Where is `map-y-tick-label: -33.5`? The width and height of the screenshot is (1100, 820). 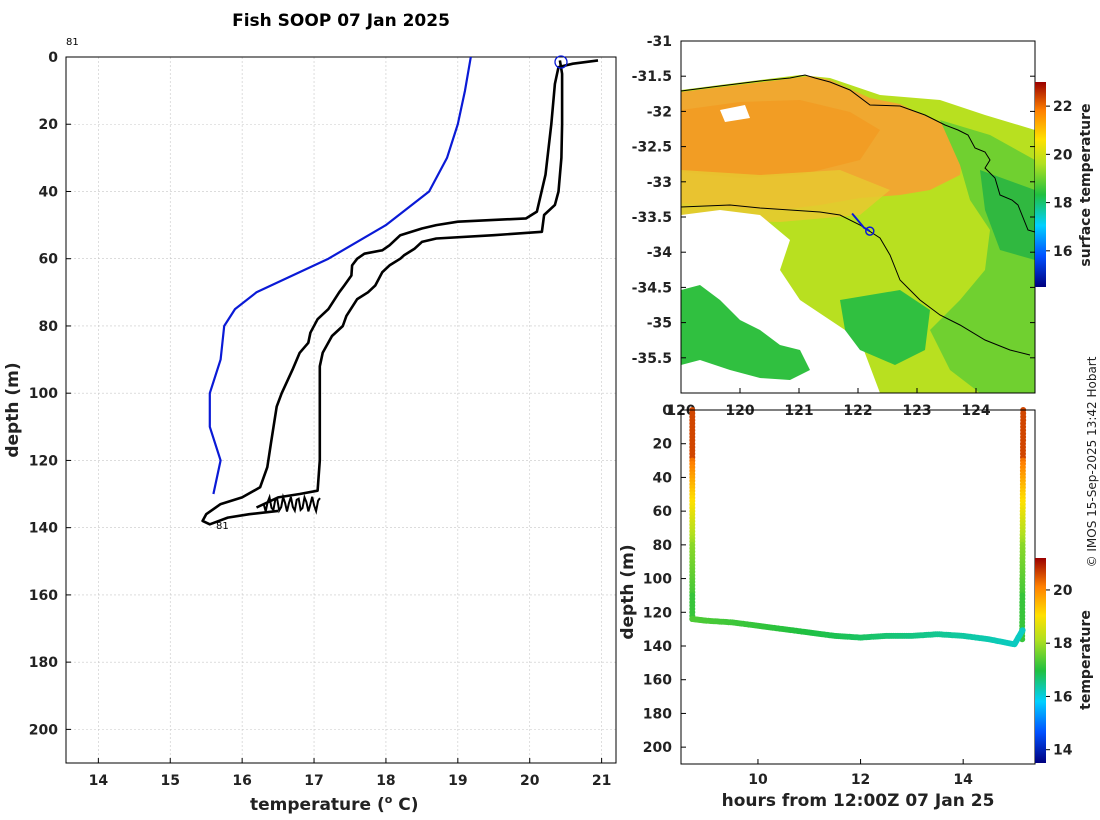
map-y-tick-label: -33.5 is located at coordinates (652, 218).